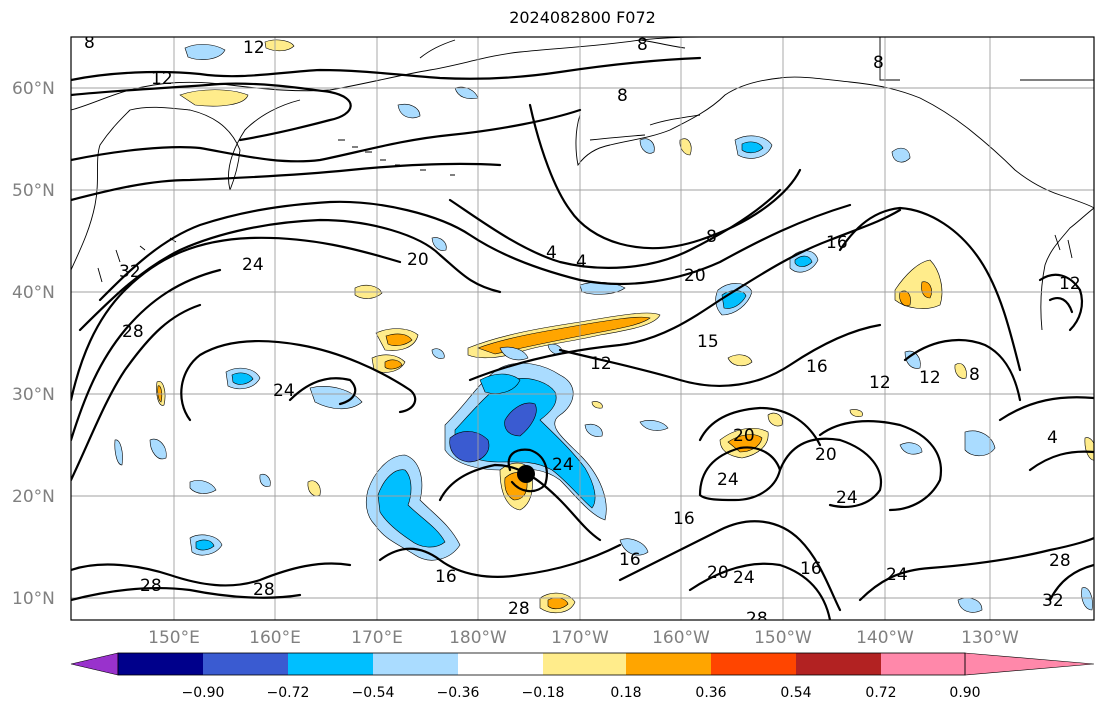  I want to click on colorbar-label: −0.54, so click(373, 693).